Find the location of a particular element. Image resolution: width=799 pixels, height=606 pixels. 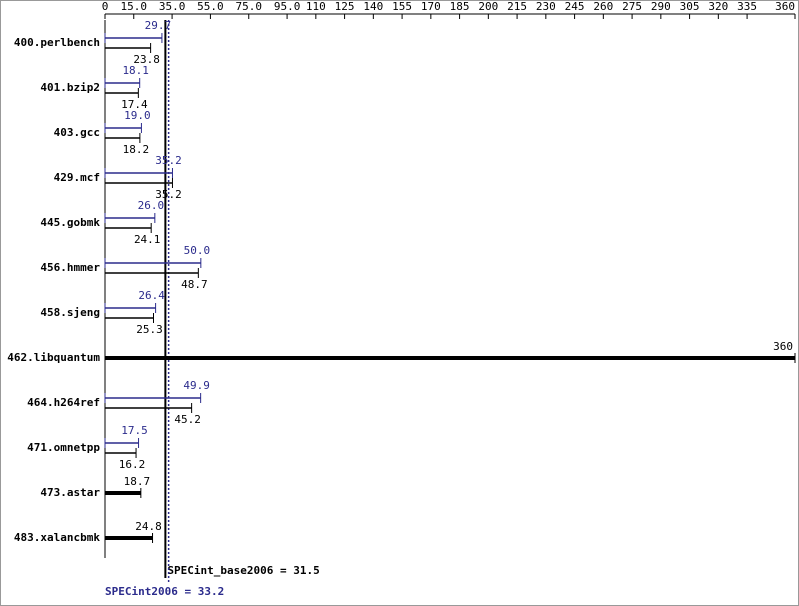

x-tick-label: 170 is located at coordinates (431, 6).